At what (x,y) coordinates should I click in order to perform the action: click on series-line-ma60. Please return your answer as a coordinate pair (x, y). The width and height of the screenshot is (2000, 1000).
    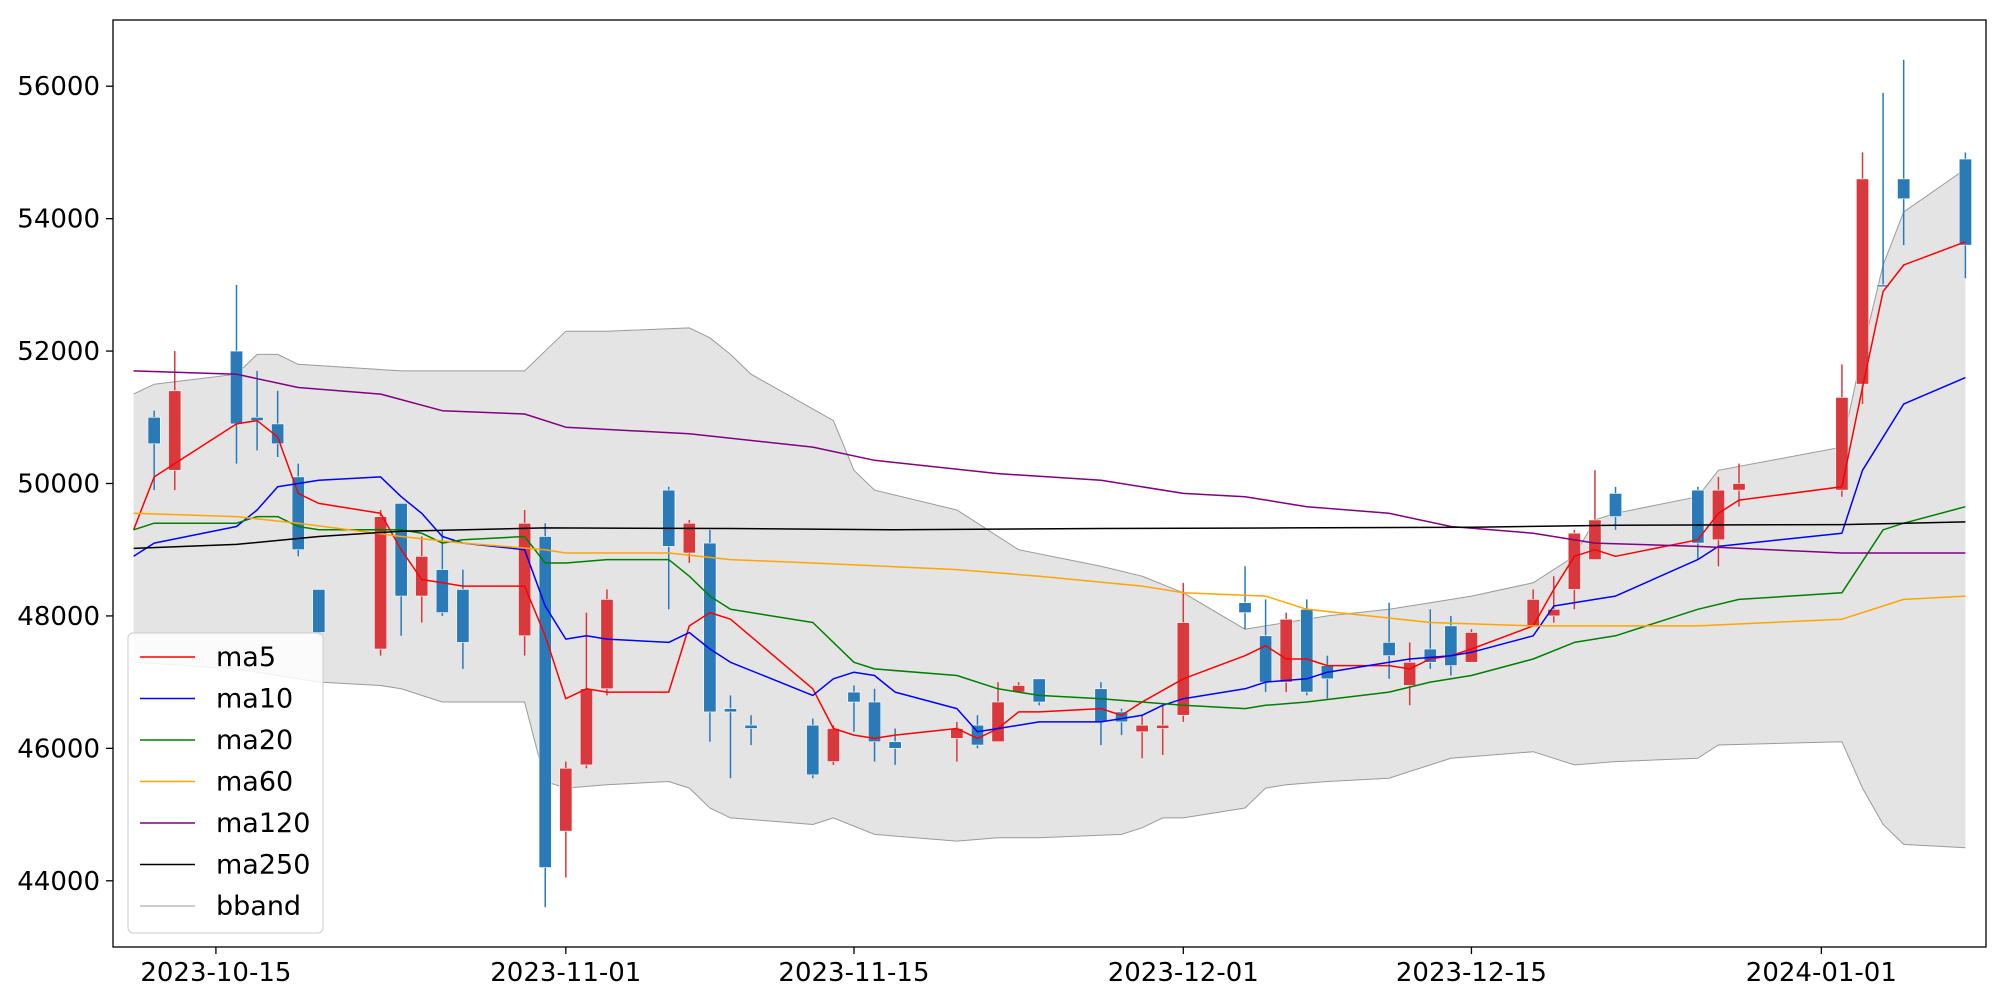
    Looking at the image, I should click on (1049, 569).